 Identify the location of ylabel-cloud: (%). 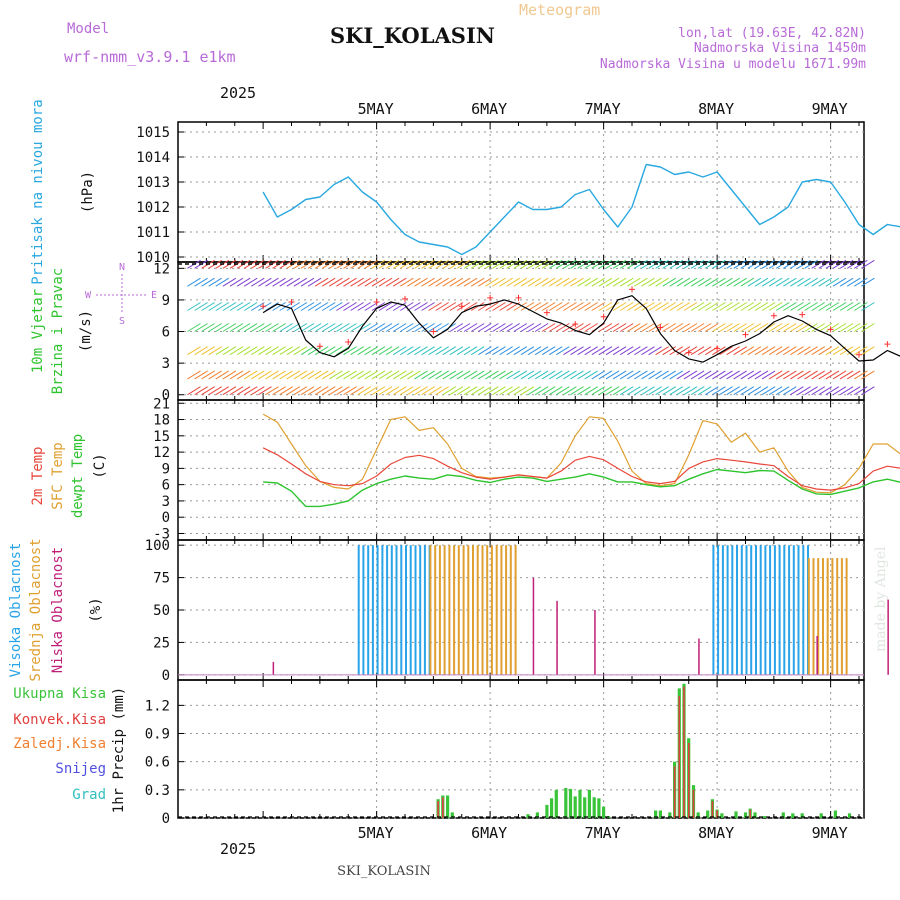
(96, 609).